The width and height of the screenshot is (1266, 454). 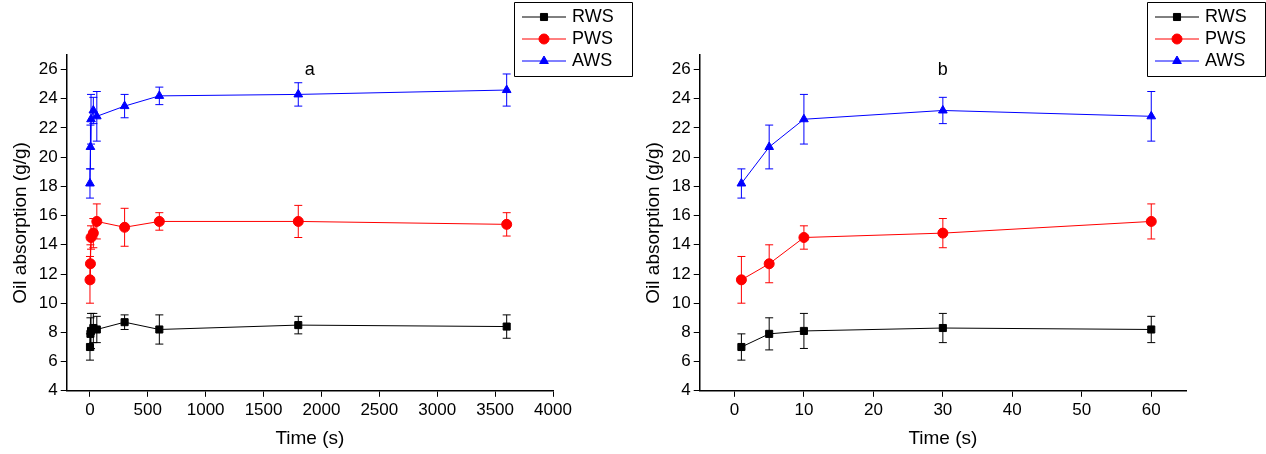 I want to click on chart-title: b, so click(x=942, y=68).